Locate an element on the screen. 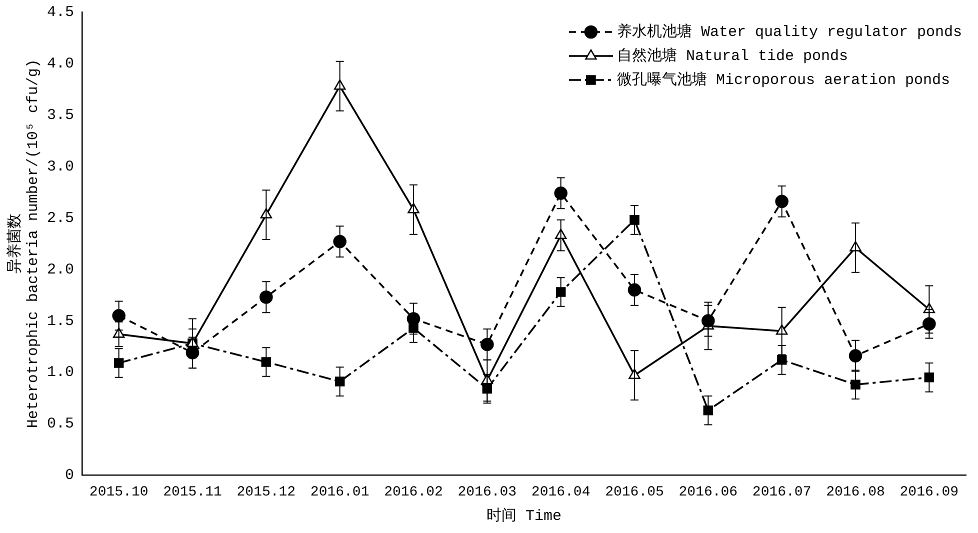 This screenshot has height=533, width=978. legend-label: 养水机池塘 Water quality regulator ponds is located at coordinates (789, 31).